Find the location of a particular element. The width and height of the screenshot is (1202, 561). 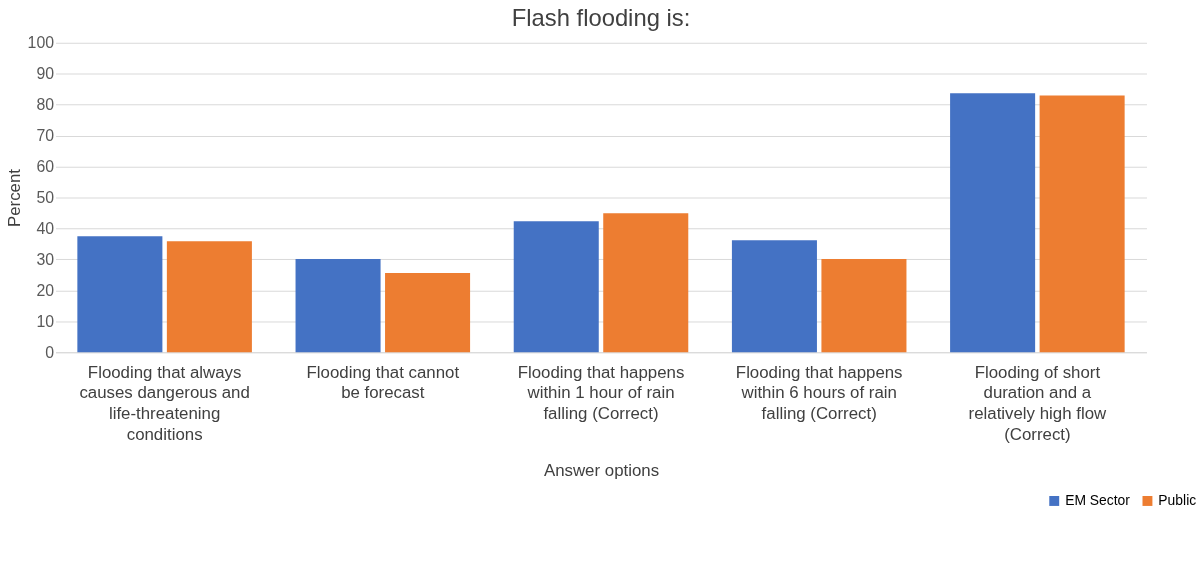

x-tick-label: Flooding that cannot be forecast is located at coordinates (383, 382).